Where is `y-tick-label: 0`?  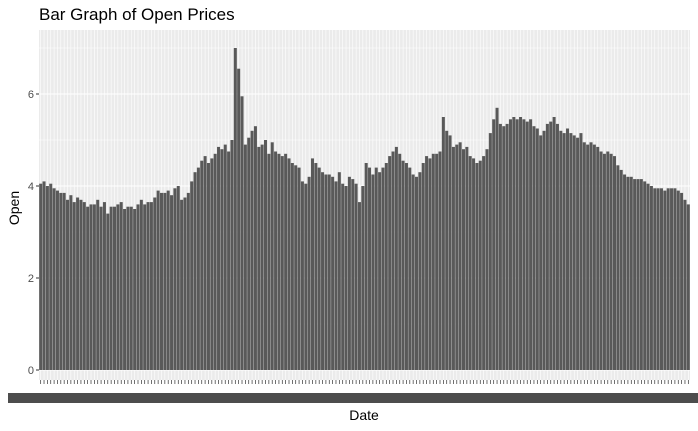 y-tick-label: 0 is located at coordinates (31, 371).